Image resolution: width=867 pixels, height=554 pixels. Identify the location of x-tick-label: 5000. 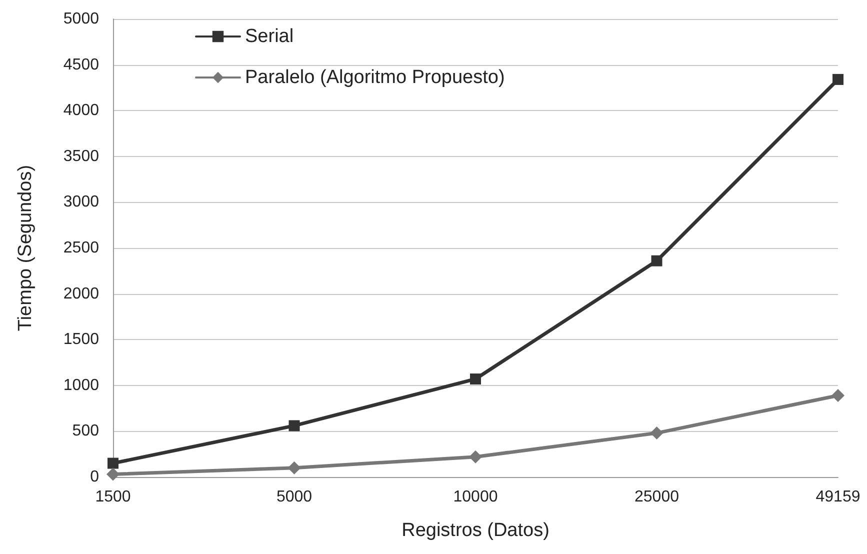
(294, 497).